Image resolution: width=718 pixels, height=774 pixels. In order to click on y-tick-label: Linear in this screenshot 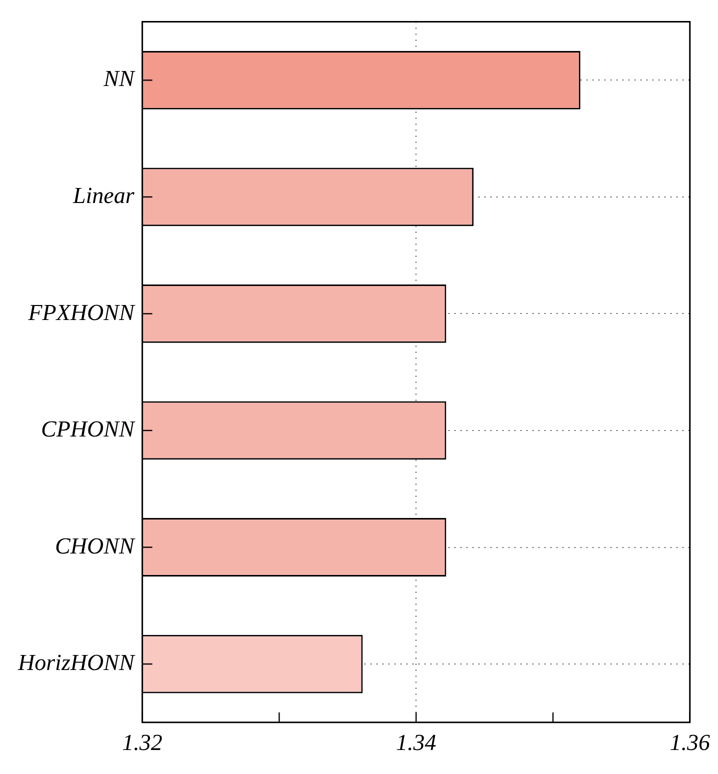, I will do `click(104, 195)`.